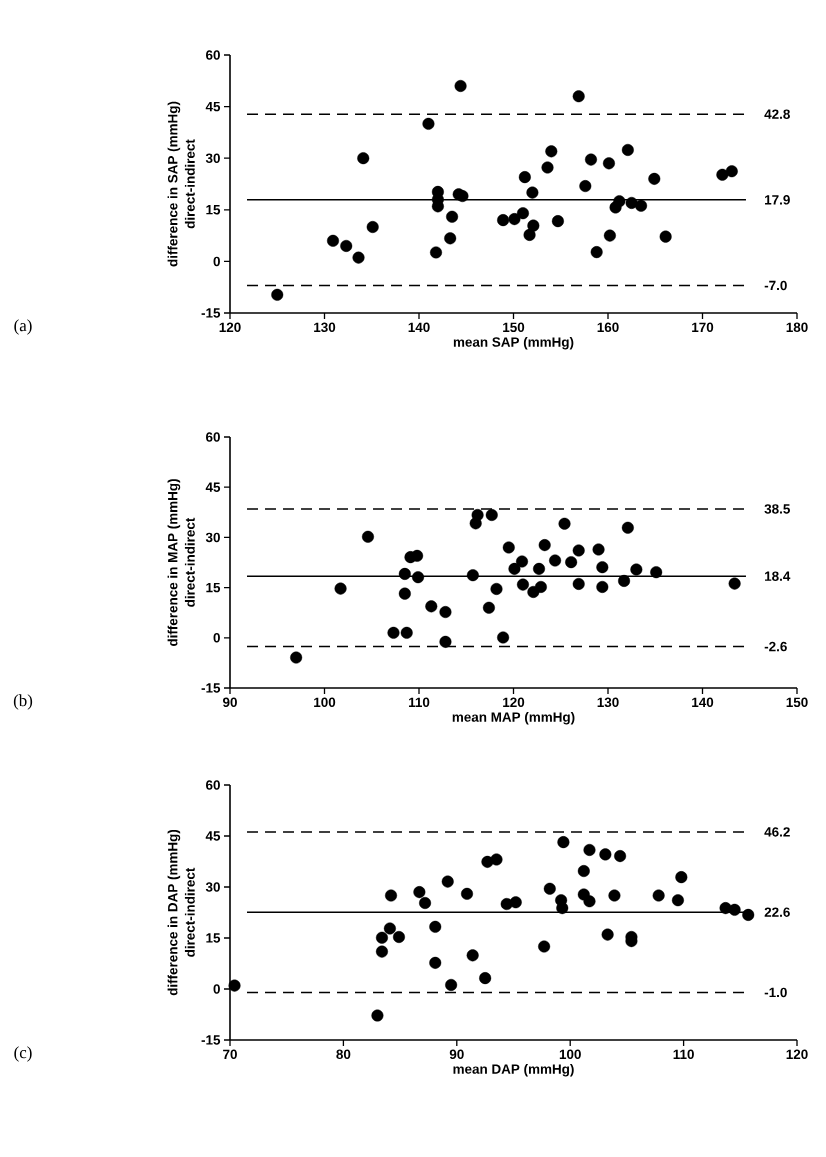 This screenshot has width=826, height=1157. I want to click on y-axis-title: difference in MAP (mmHg), so click(174, 563).